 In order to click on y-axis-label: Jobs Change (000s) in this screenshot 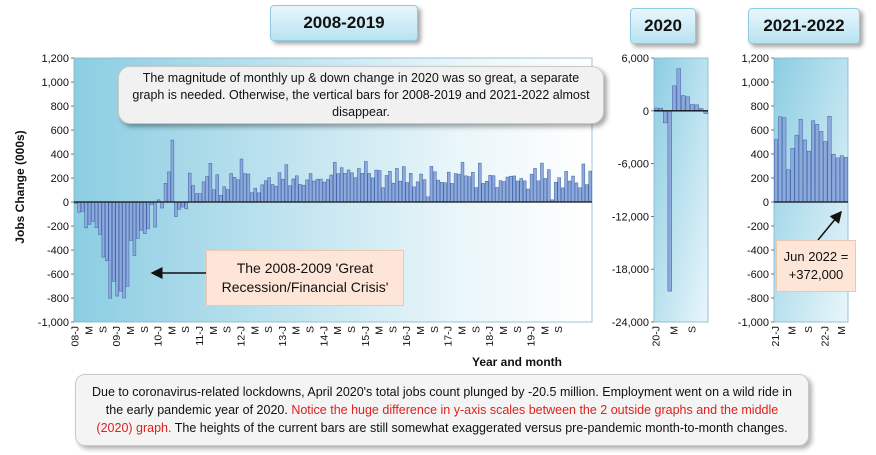, I will do `click(20, 186)`.